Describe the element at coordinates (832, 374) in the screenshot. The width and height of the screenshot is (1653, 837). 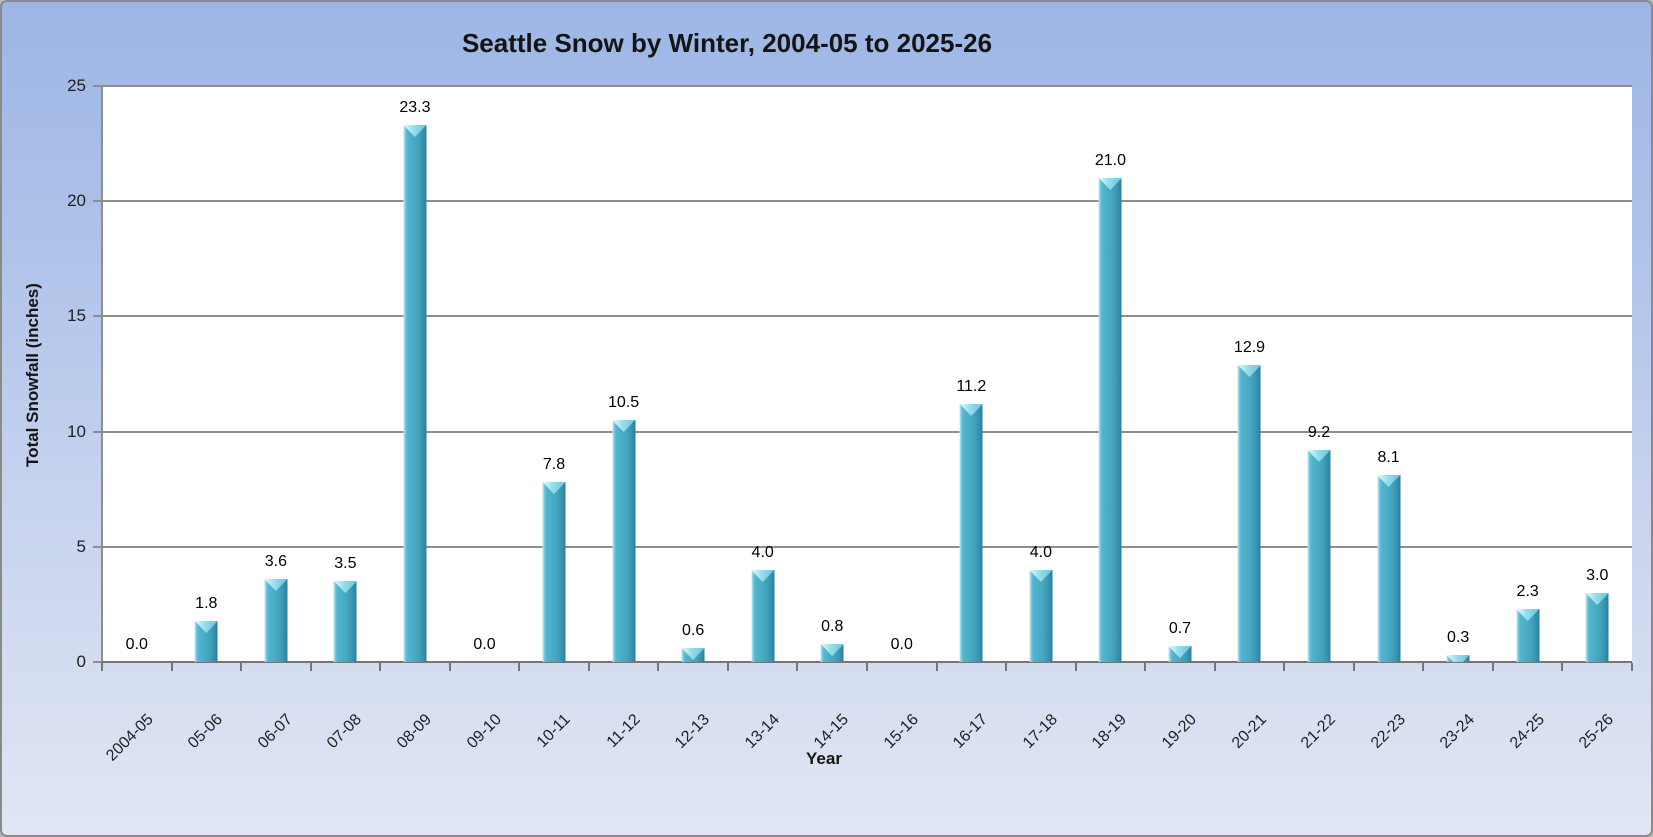
I see `bar-slot: 0.8` at that location.